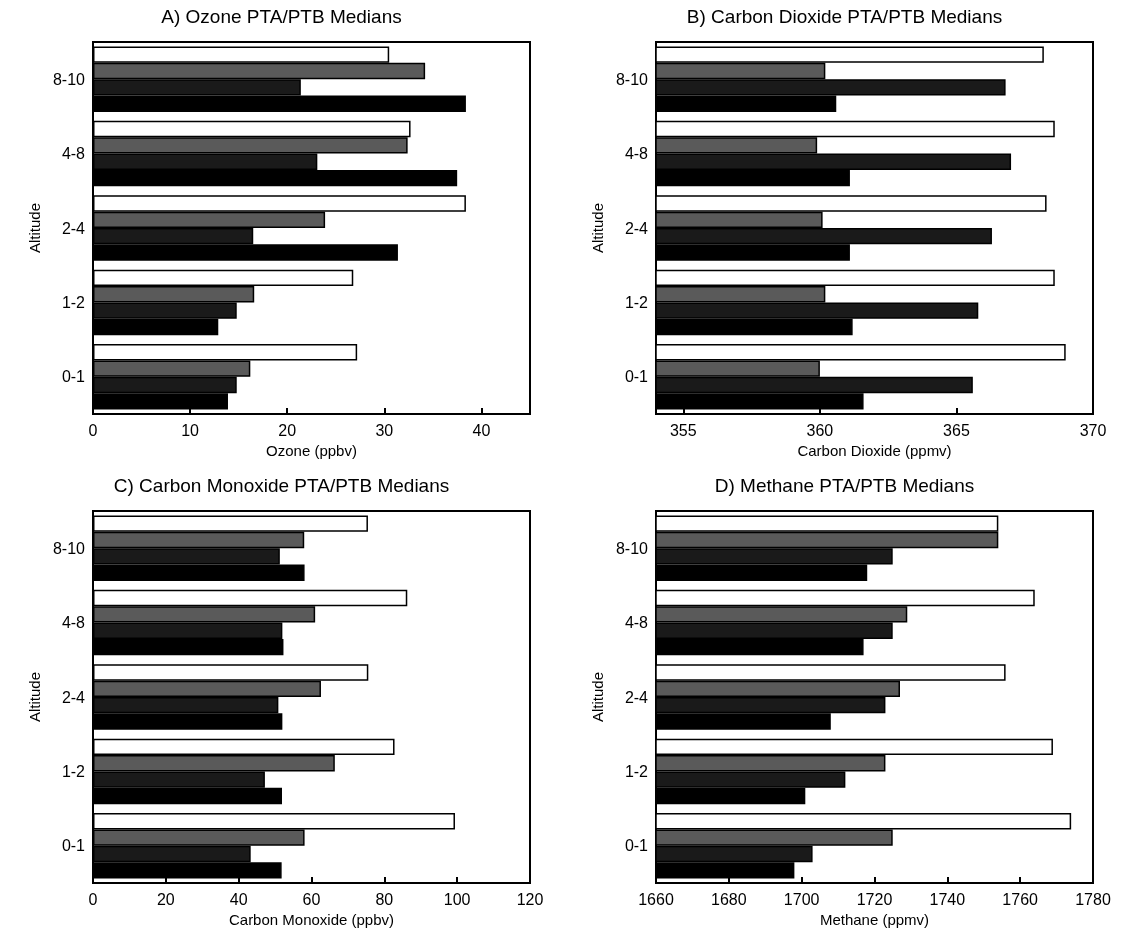 This screenshot has height=938, width=1126. I want to click on x-tick-label: 1740, so click(947, 899).